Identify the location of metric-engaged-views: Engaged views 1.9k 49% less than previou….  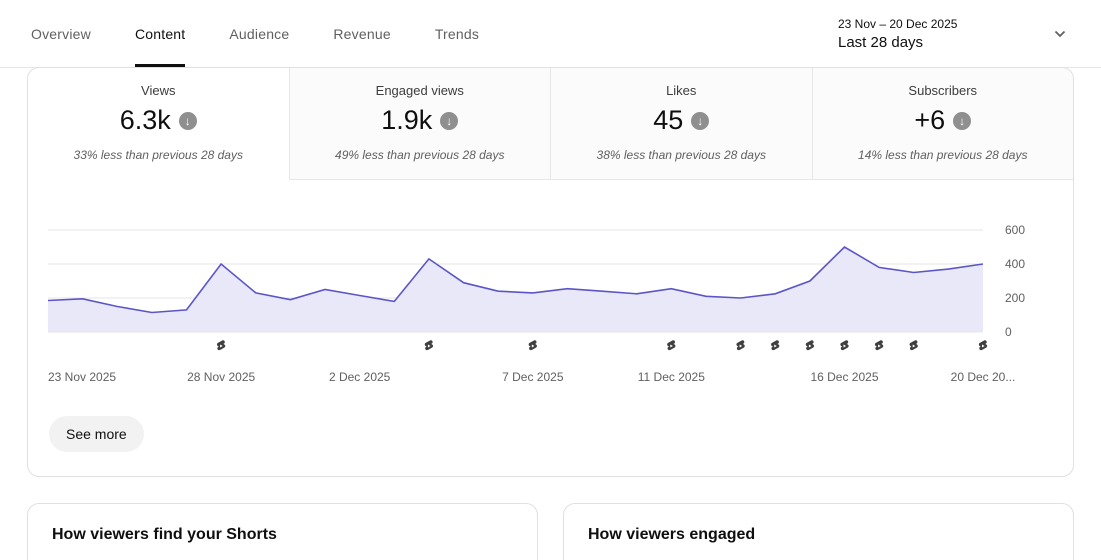
(419, 124).